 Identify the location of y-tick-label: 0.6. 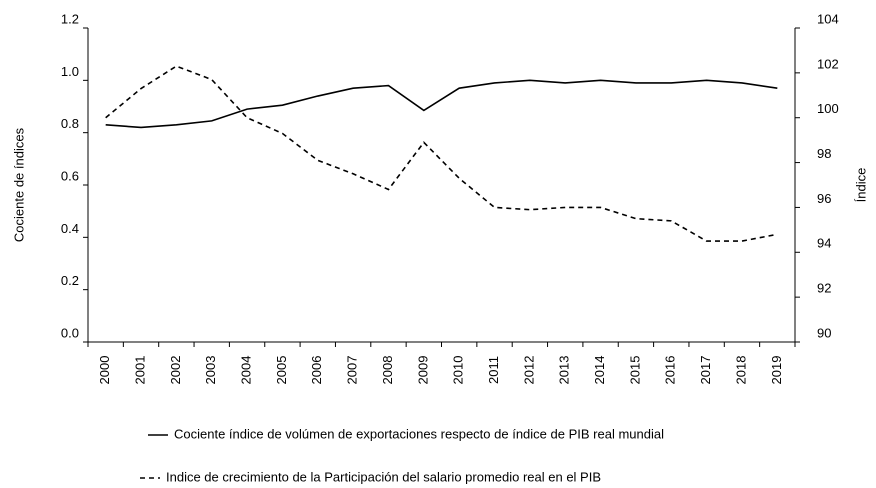
(70, 175).